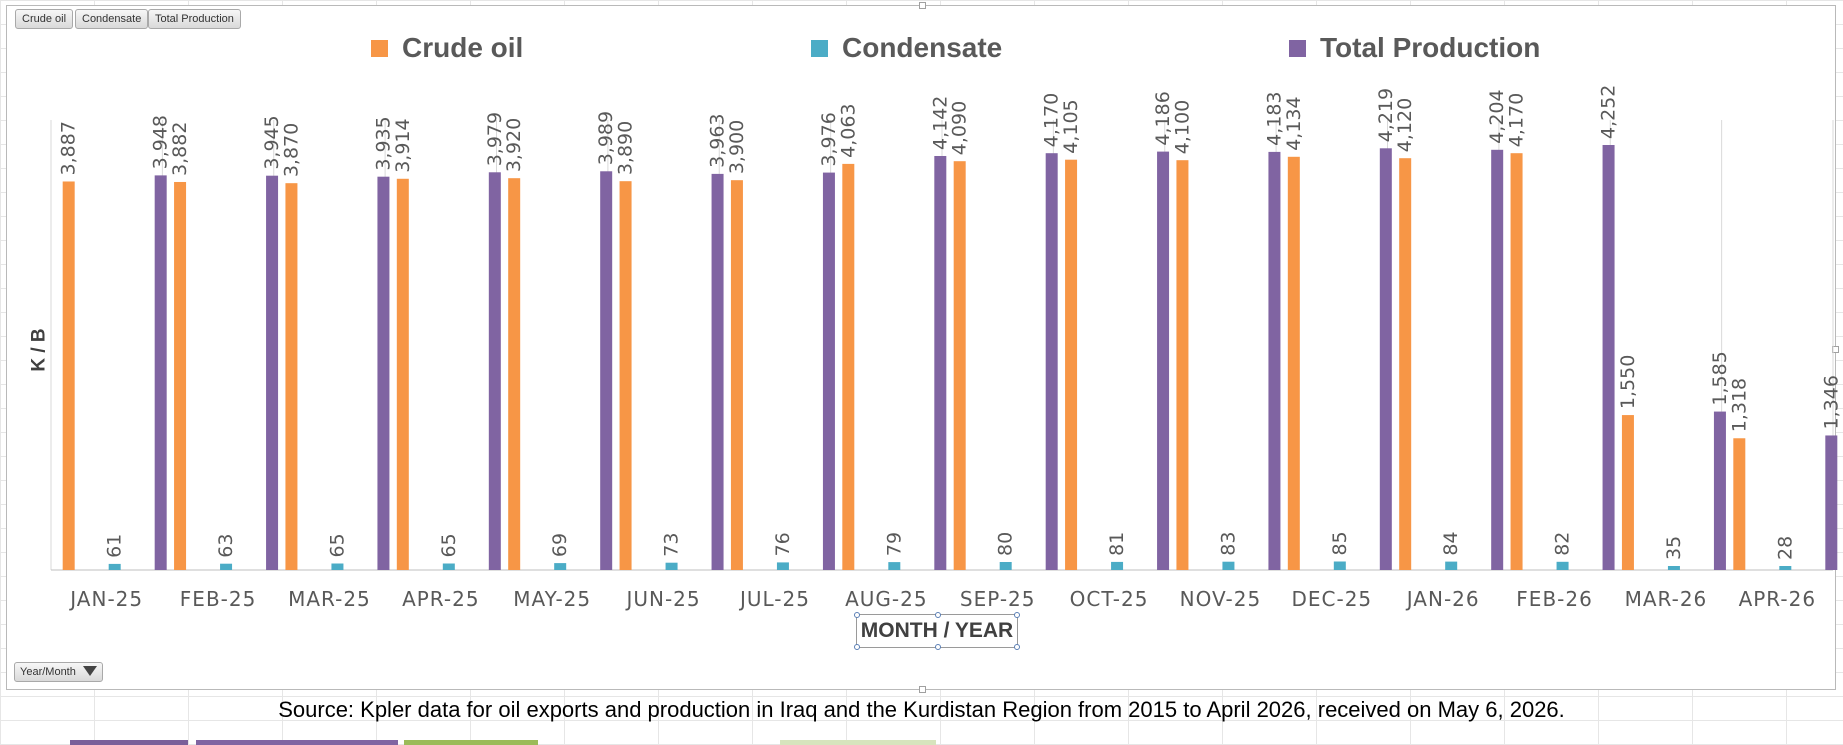 The image size is (1843, 745). What do you see at coordinates (194, 19) in the screenshot?
I see `field-button-total-production: Total Production` at bounding box center [194, 19].